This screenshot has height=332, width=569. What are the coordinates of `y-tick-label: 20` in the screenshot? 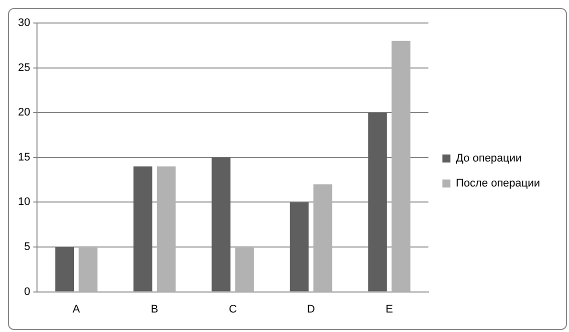 It's located at (24, 112).